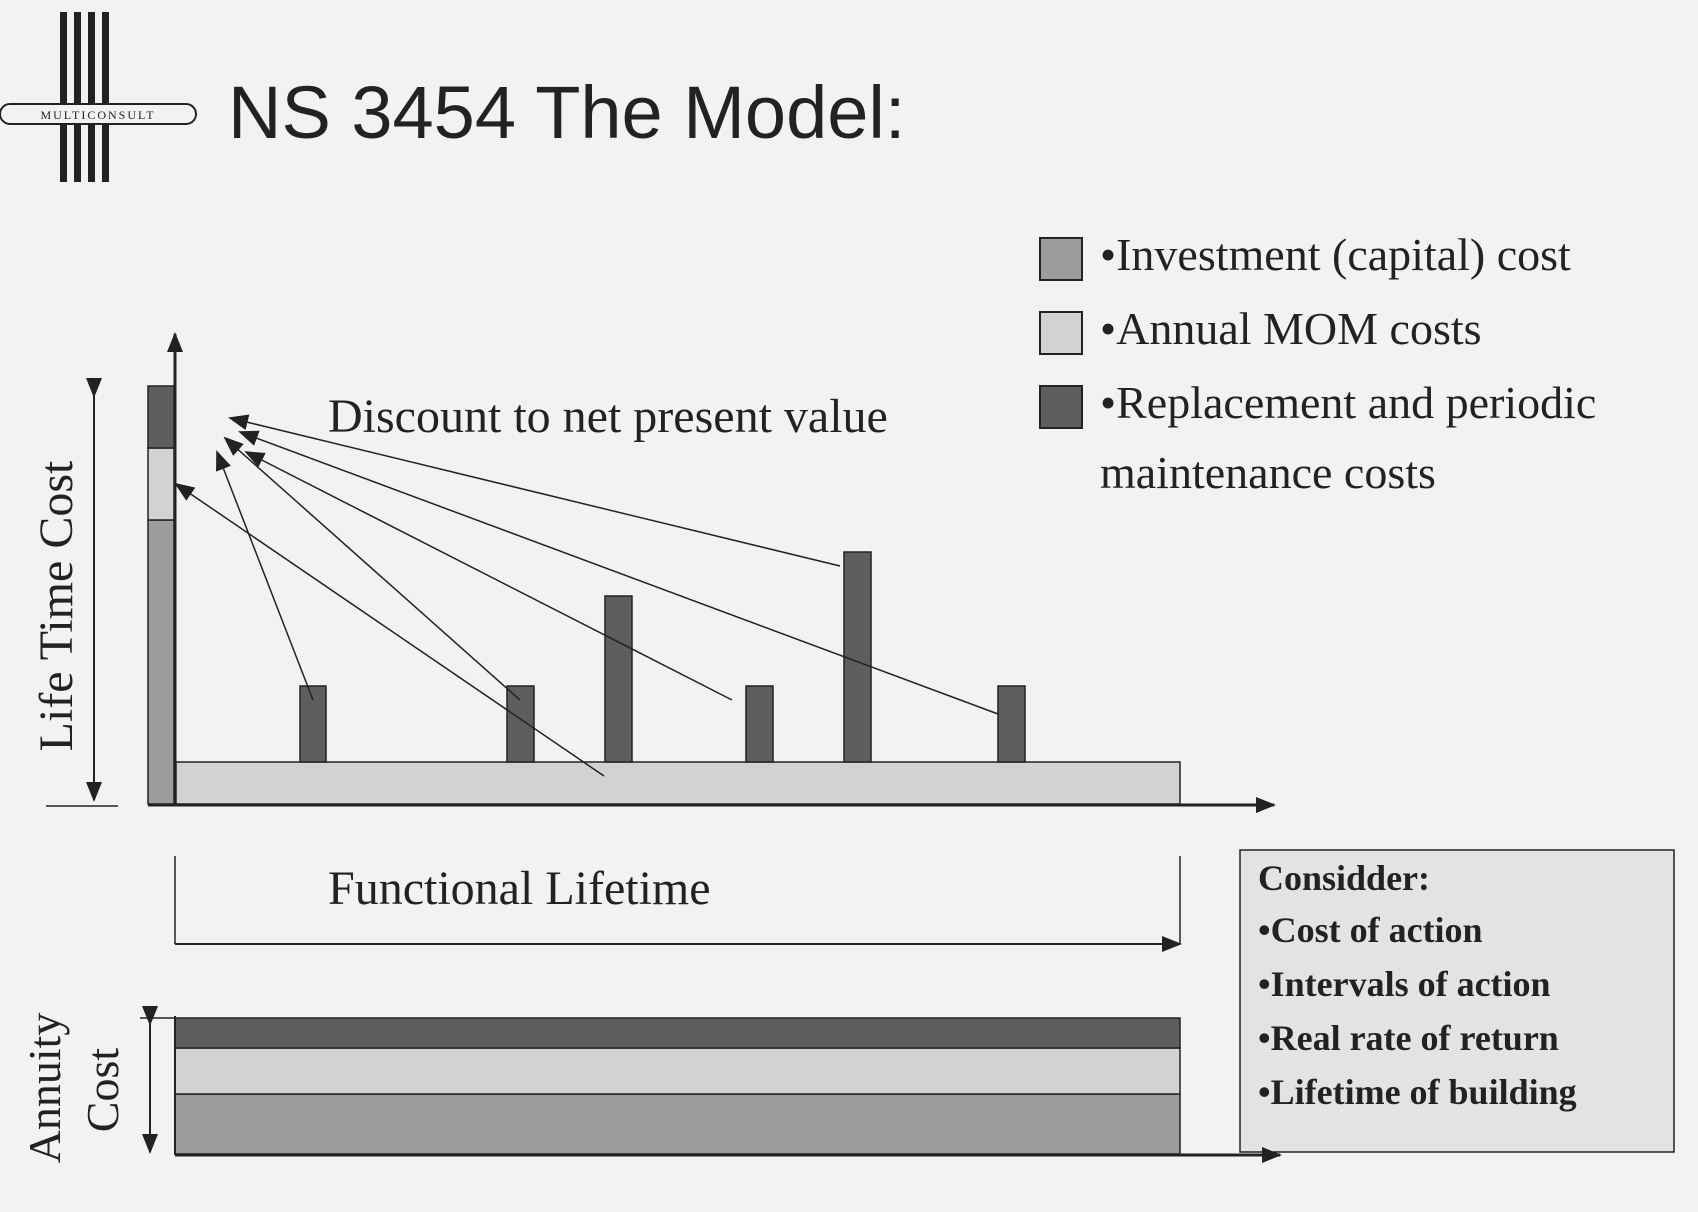 This screenshot has width=1698, height=1212. Describe the element at coordinates (1370, 930) in the screenshot. I see `consider-item: •Cost of action` at that location.